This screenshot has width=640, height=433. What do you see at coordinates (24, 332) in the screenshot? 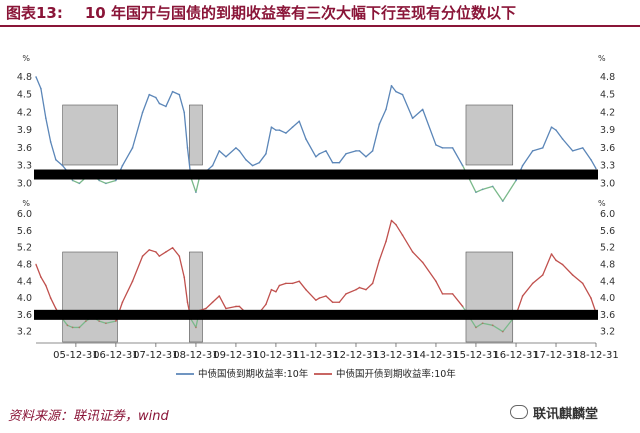
I see `y-tick-left-p2-0: 3.2` at bounding box center [24, 332].